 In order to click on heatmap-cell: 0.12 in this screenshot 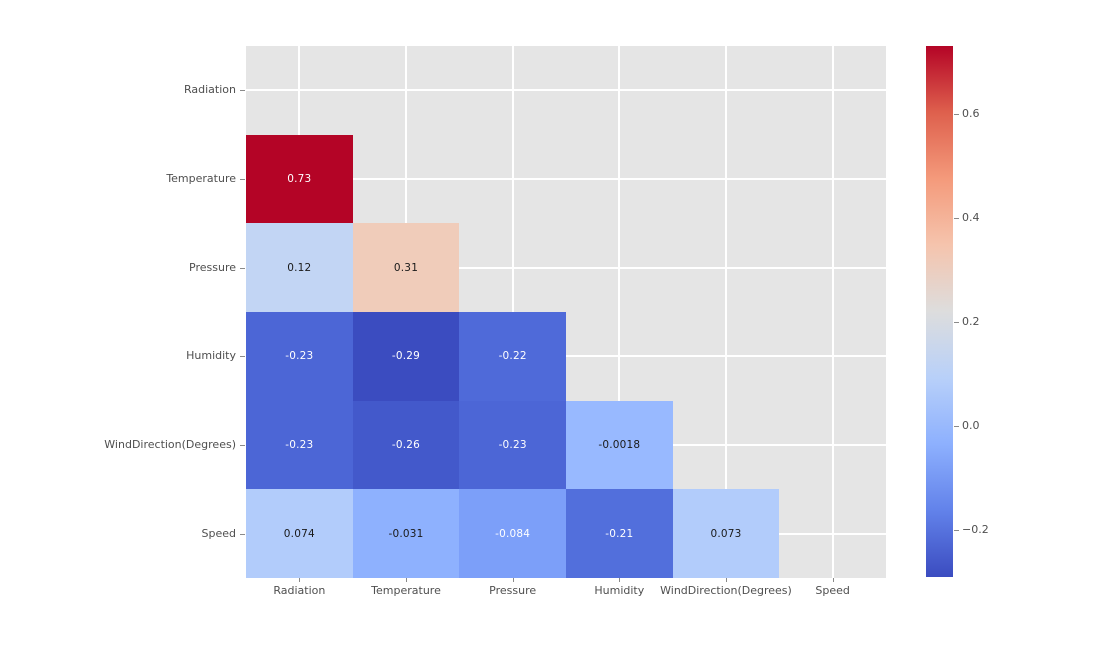, I will do `click(299, 267)`.